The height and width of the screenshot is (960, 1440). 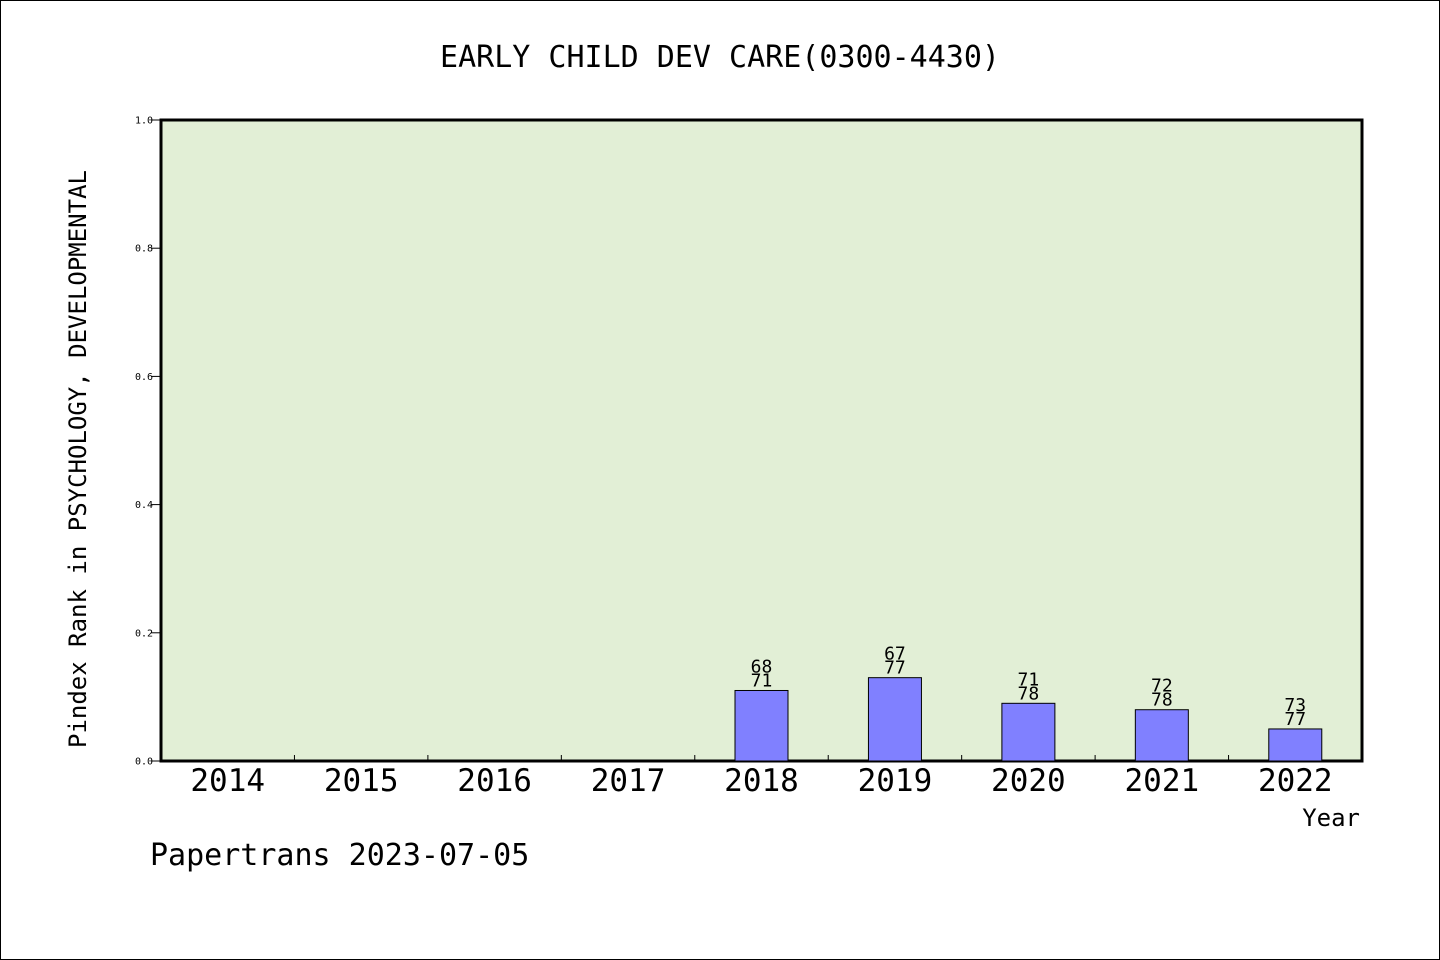 I want to click on y-tick-label: 0.4, so click(x=144, y=505).